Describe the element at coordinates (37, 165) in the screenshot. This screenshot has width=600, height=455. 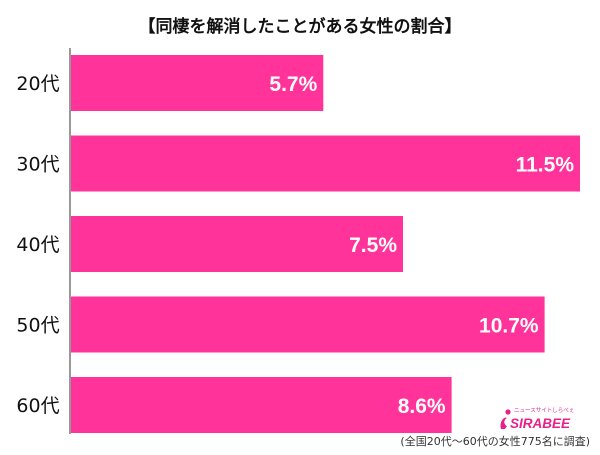
I see `category-label-1: 30代` at that location.